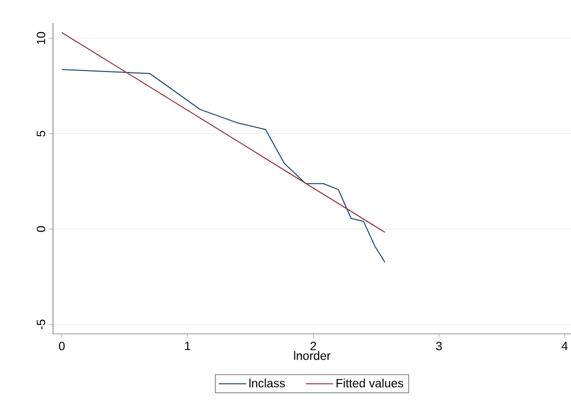 The height and width of the screenshot is (417, 571). Describe the element at coordinates (267, 383) in the screenshot. I see `legend-label: lnclass` at that location.